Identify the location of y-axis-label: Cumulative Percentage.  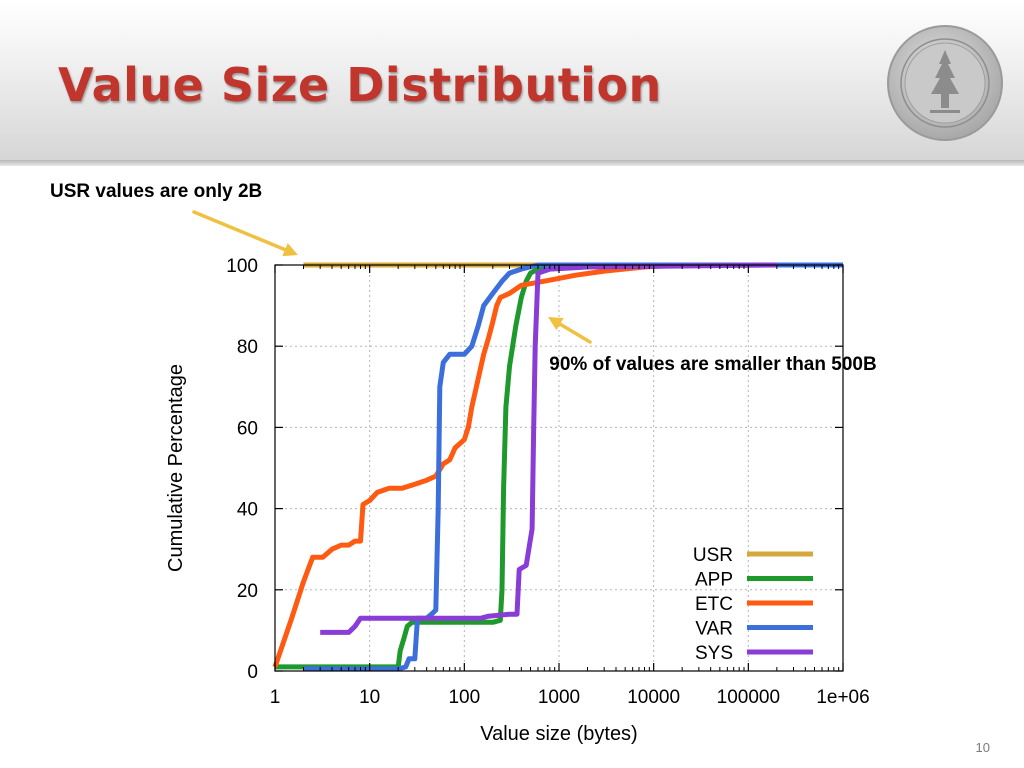
(176, 468).